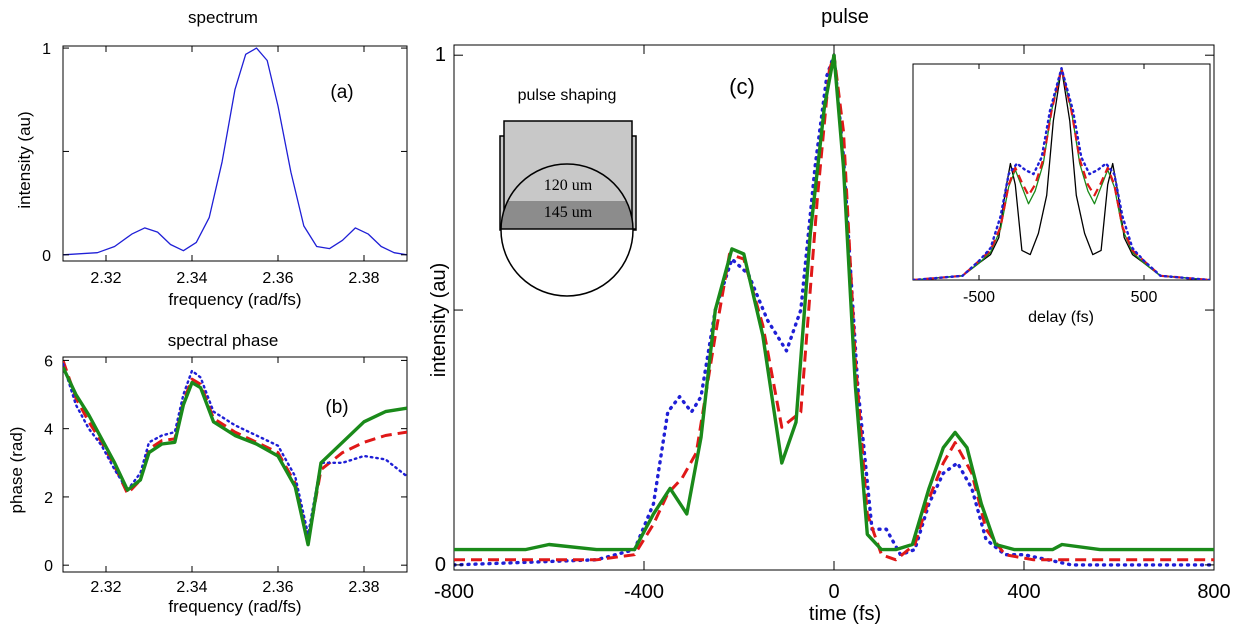 This screenshot has height=628, width=1247. What do you see at coordinates (1213, 592) in the screenshot?
I see `x-tick-label: 800` at bounding box center [1213, 592].